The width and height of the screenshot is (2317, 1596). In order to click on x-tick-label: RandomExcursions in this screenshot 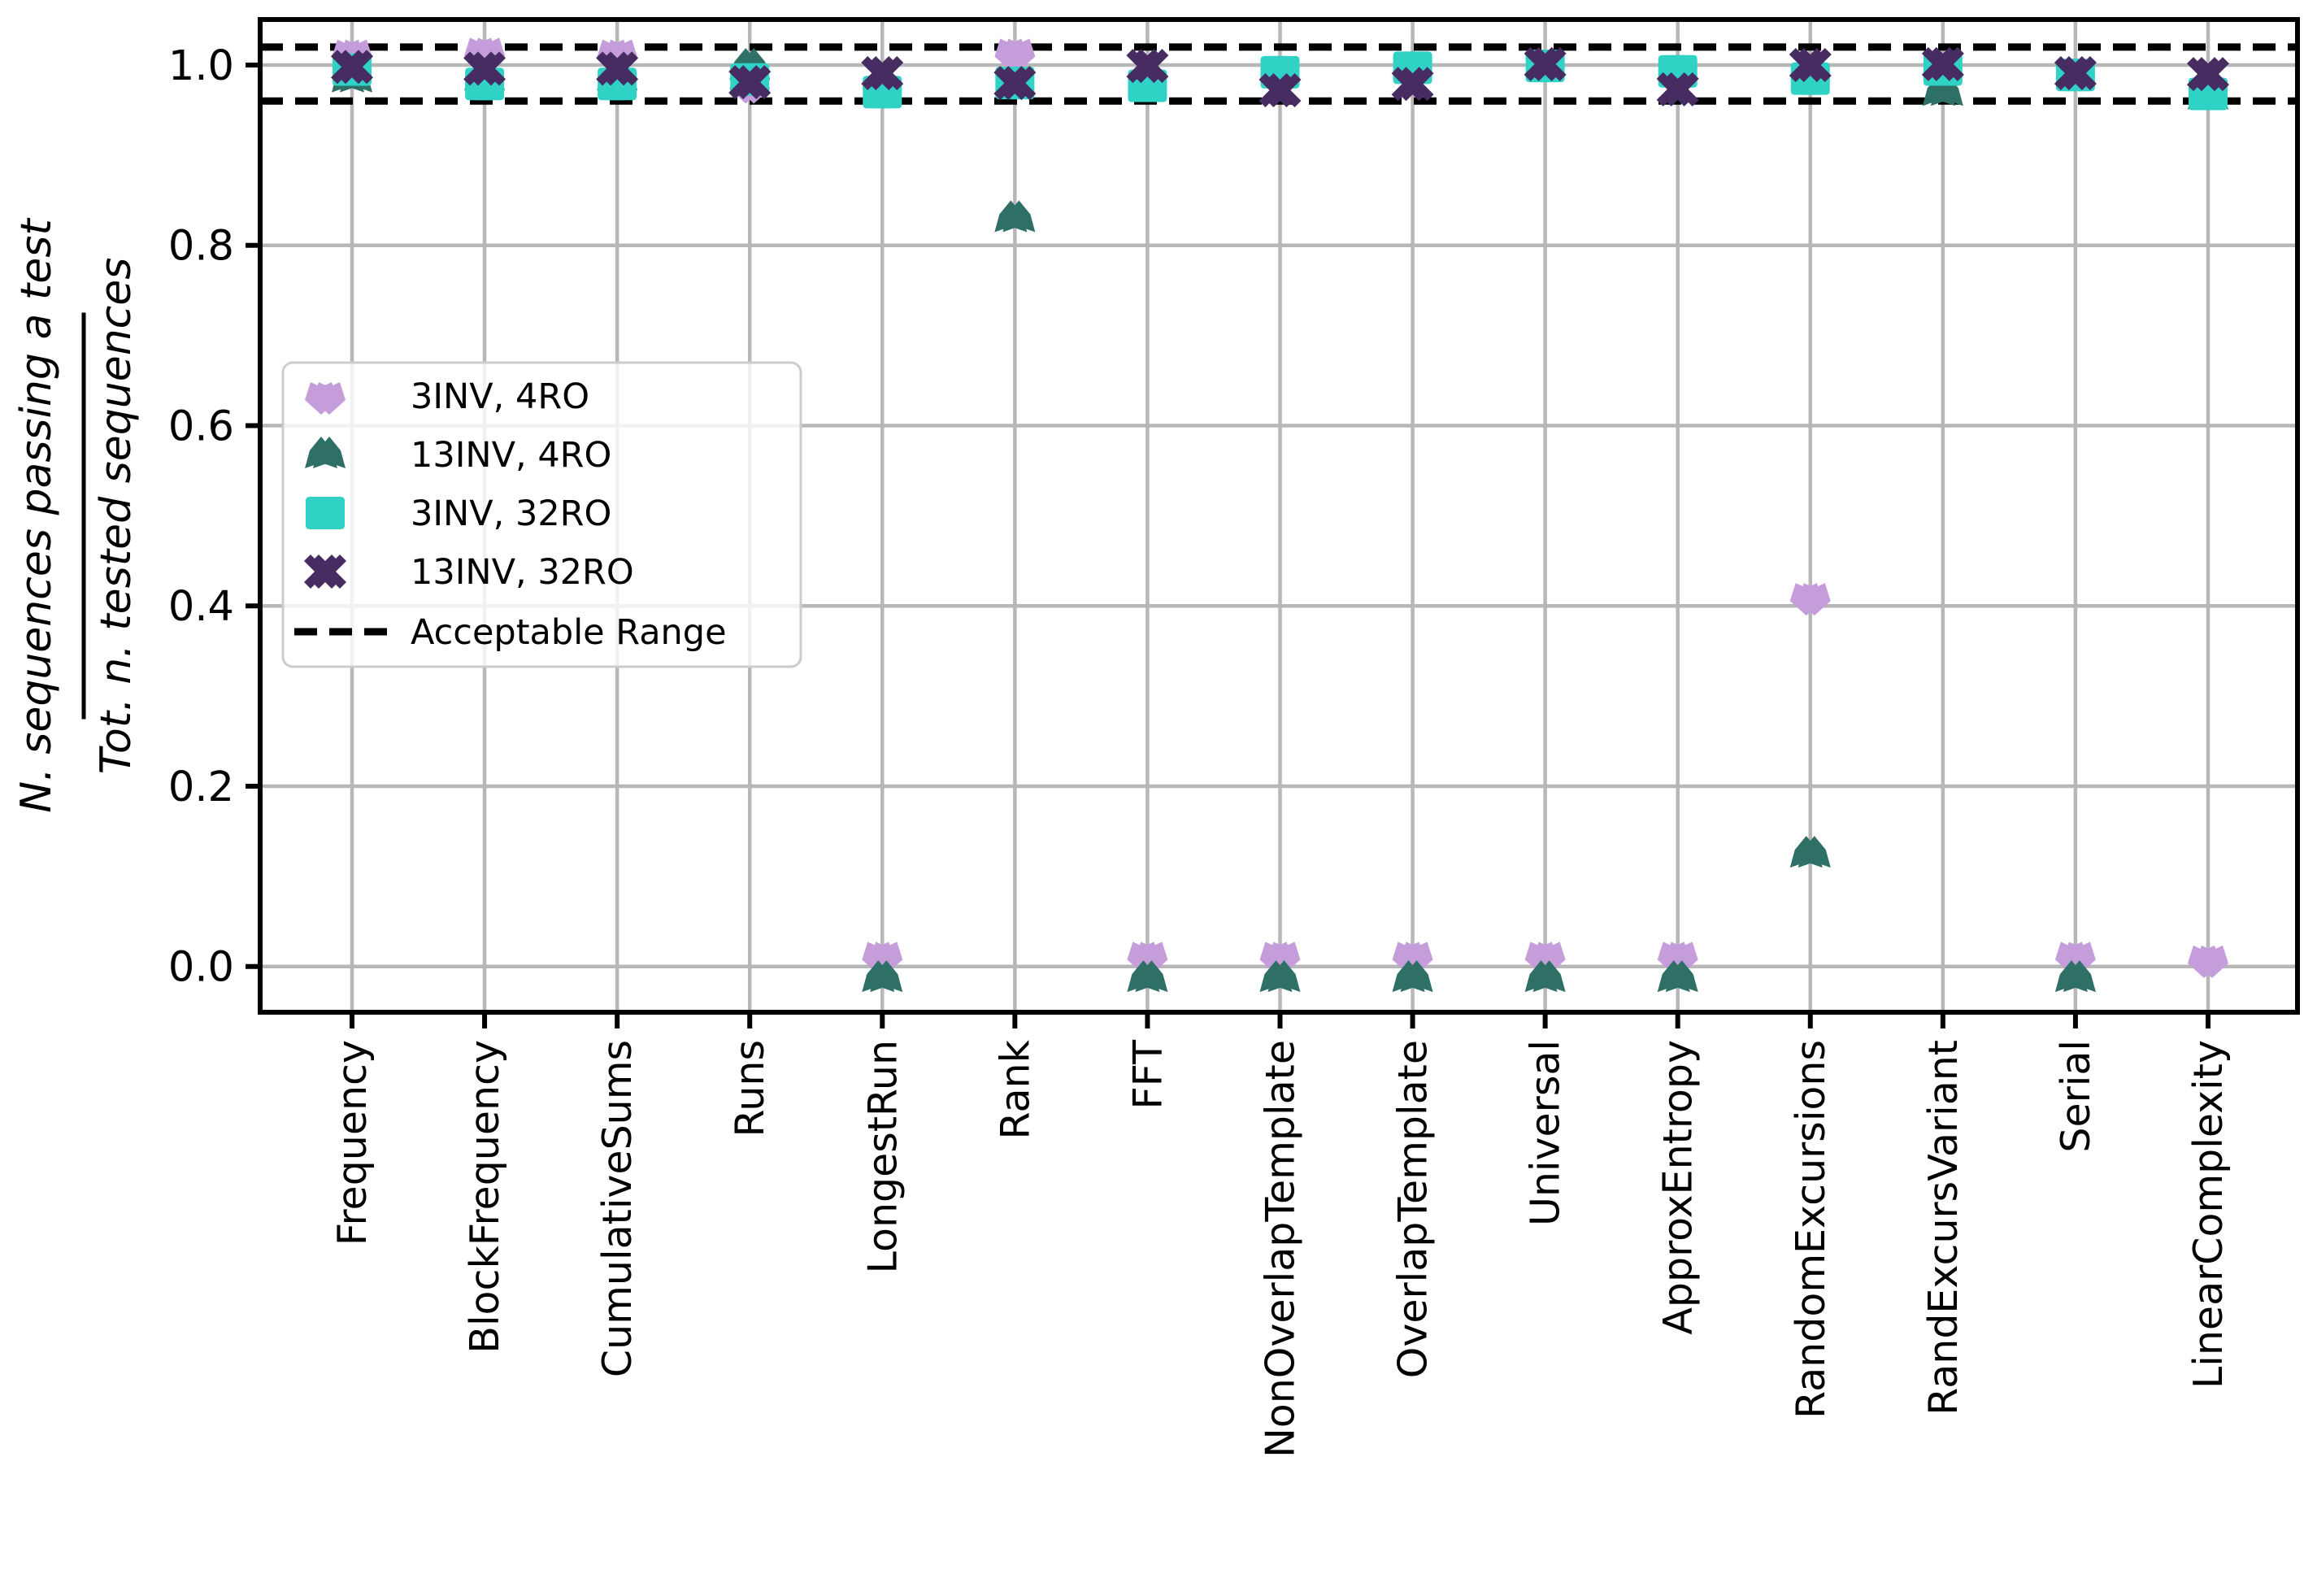, I will do `click(1811, 1229)`.